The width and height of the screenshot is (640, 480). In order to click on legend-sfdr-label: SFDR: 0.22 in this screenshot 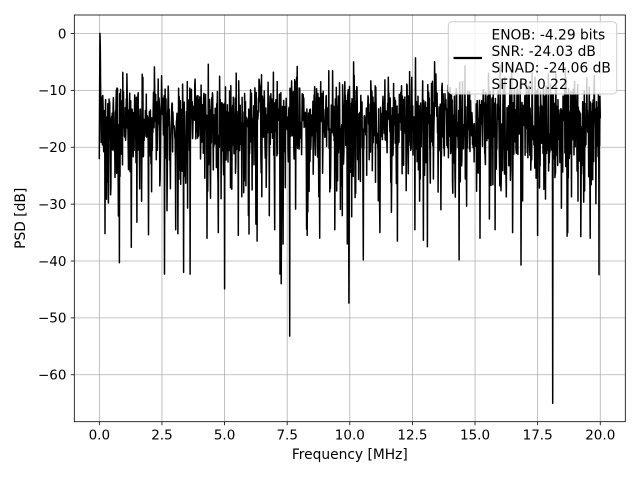, I will do `click(530, 85)`.